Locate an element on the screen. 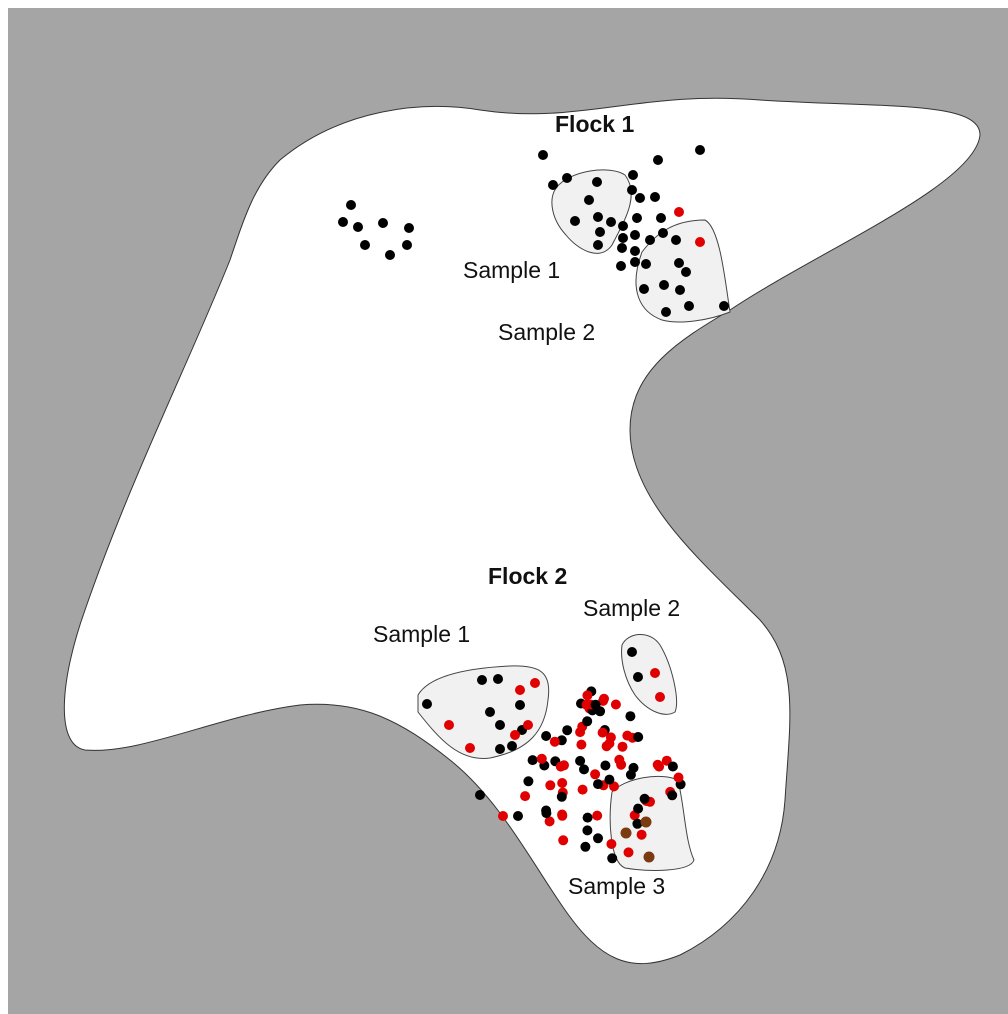 This screenshot has width=1008, height=1014. sample-label: Sample 3 is located at coordinates (616, 886).